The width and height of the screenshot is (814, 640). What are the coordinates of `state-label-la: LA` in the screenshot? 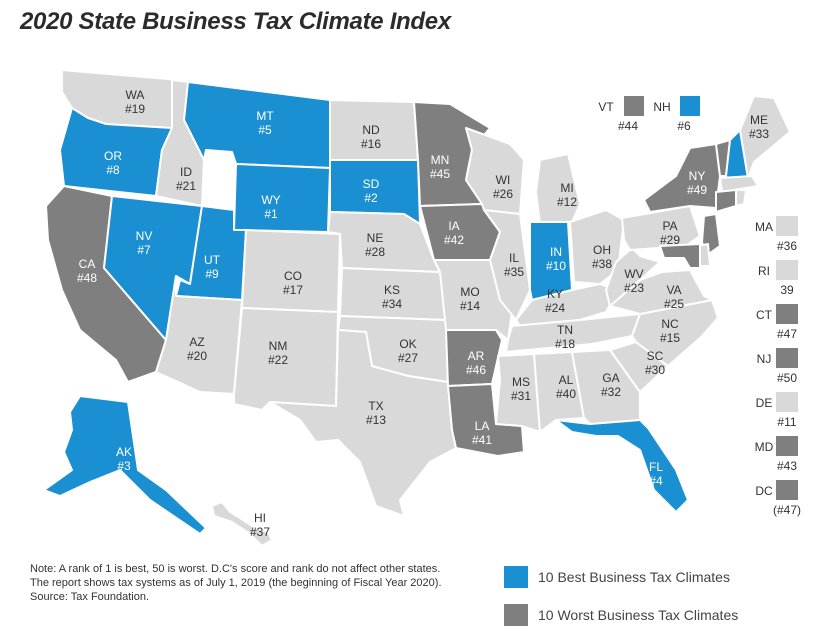 It's located at (482, 426).